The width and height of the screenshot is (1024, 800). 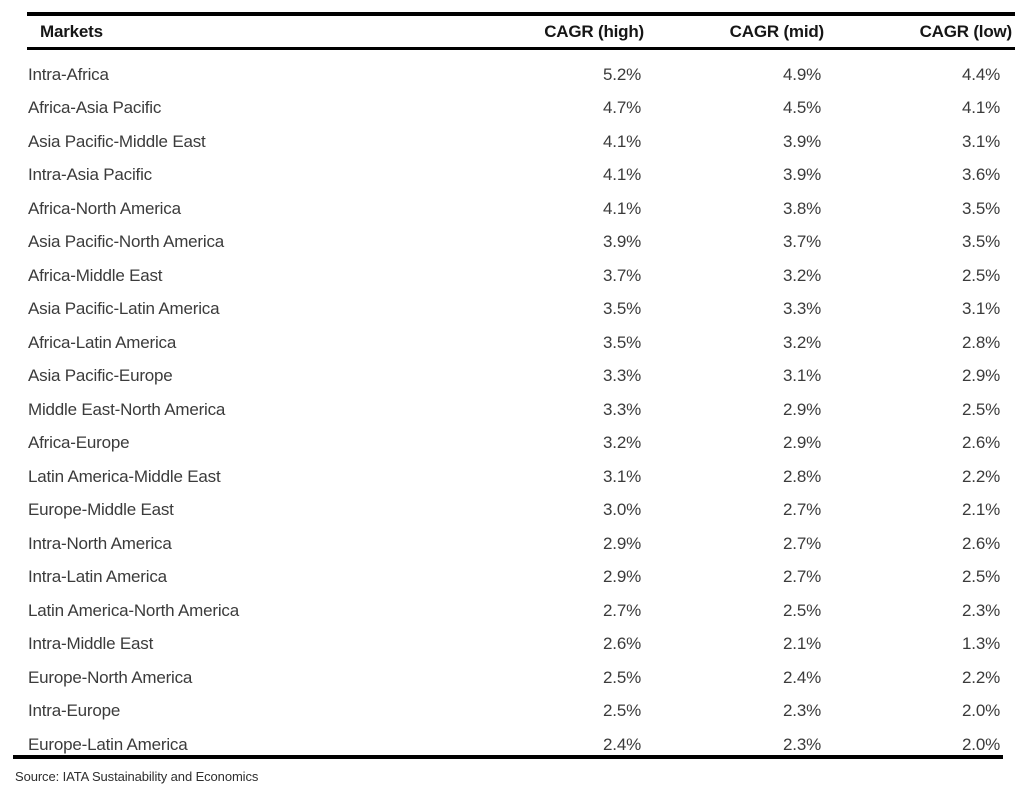 I want to click on table-row: Middle East-North America 3.3% 2.9% 2.5%, so click(x=521, y=410).